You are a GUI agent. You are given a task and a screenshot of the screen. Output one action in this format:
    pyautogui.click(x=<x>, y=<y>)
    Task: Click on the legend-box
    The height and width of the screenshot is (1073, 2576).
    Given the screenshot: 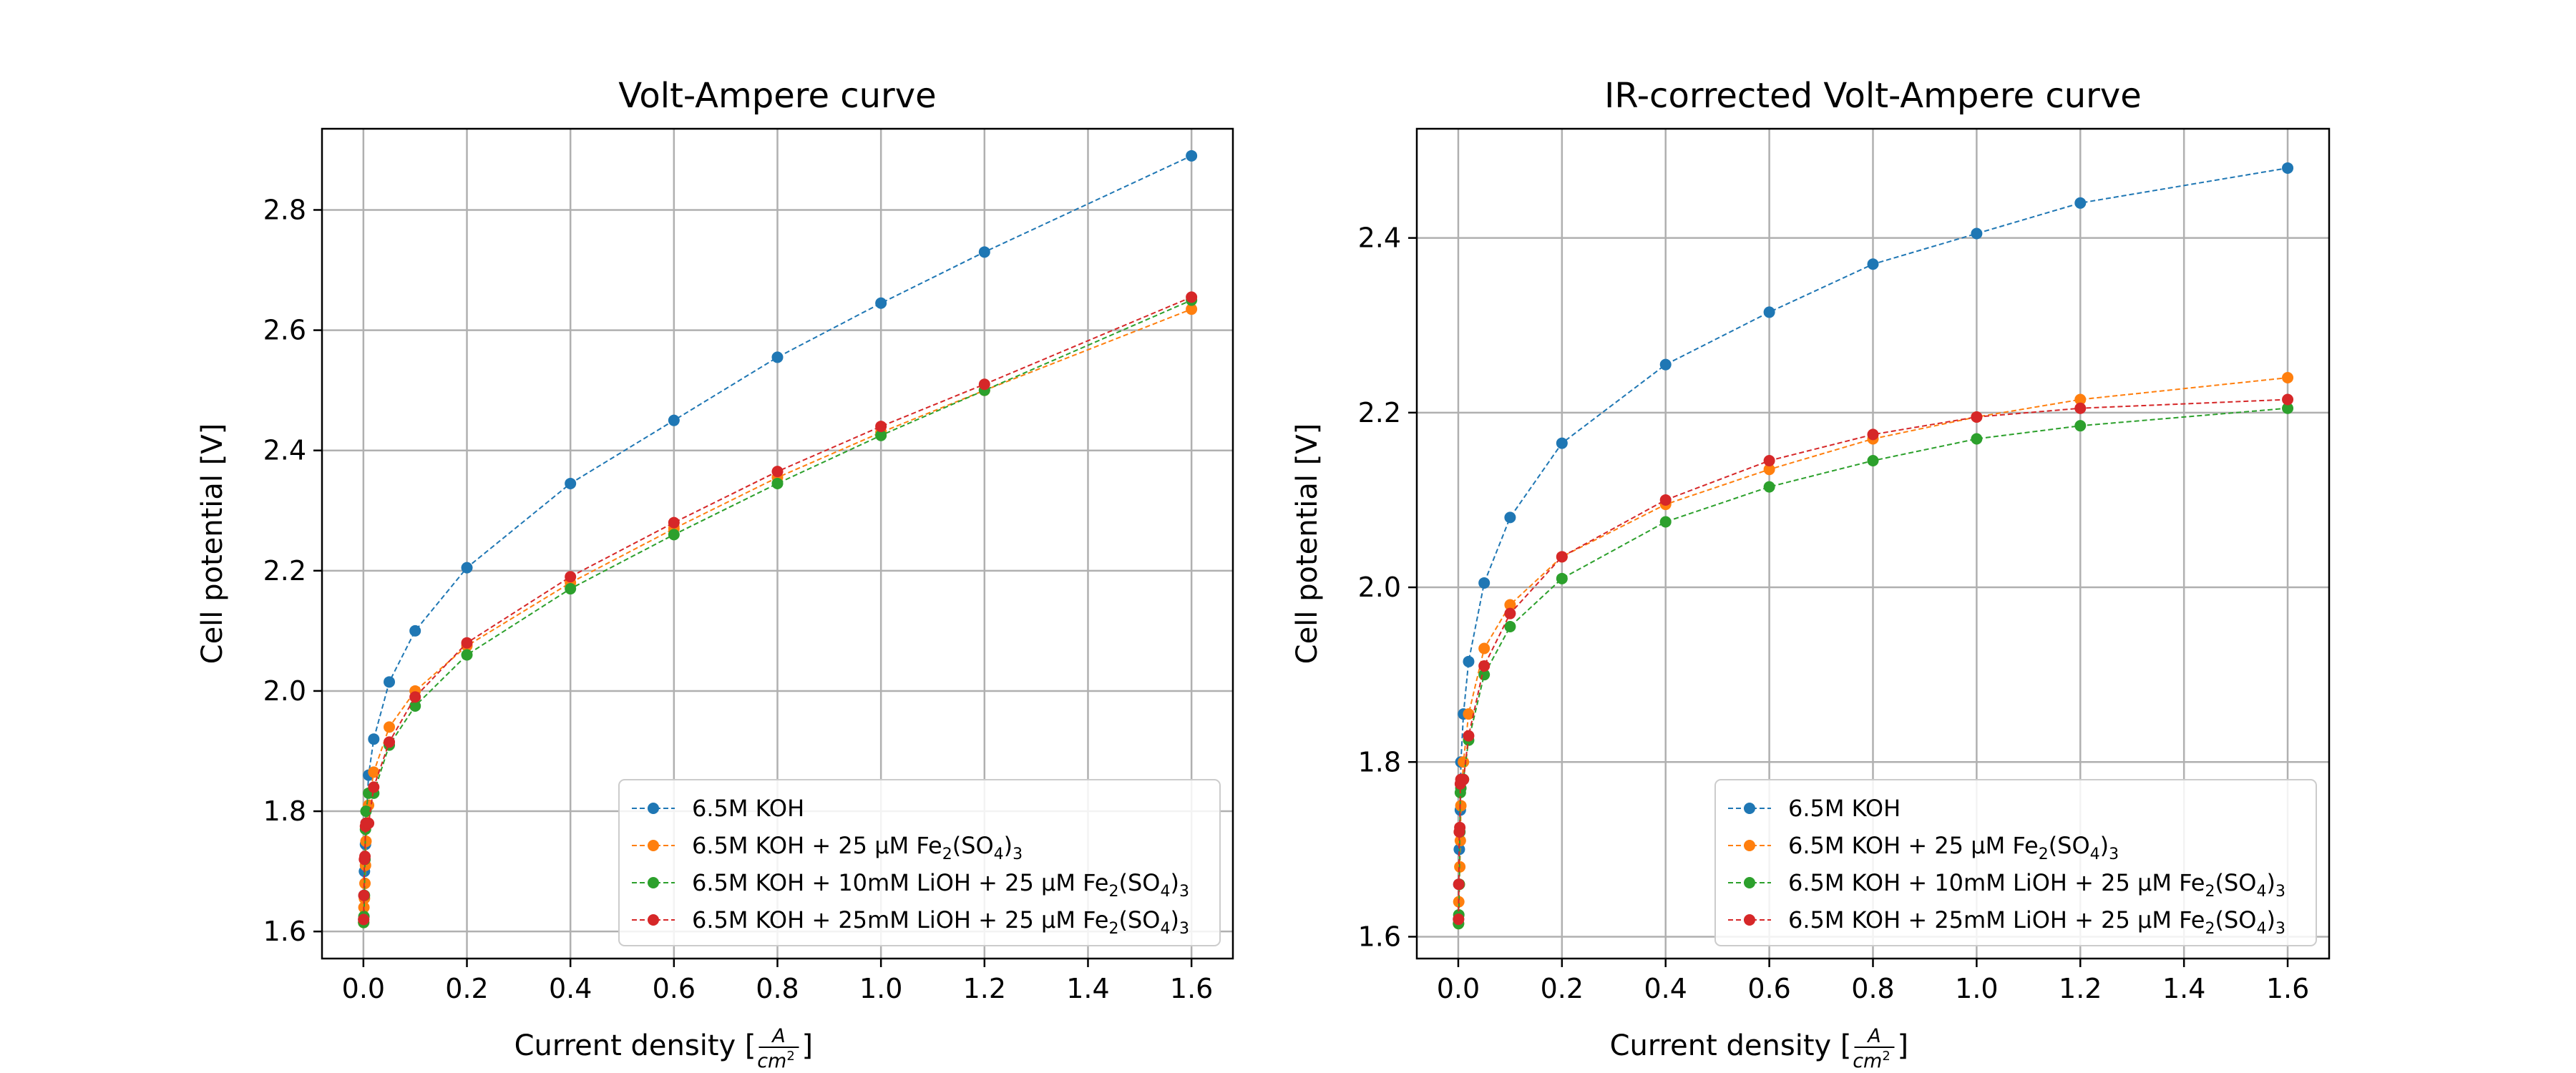 What is the action you would take?
    pyautogui.click(x=2015, y=862)
    